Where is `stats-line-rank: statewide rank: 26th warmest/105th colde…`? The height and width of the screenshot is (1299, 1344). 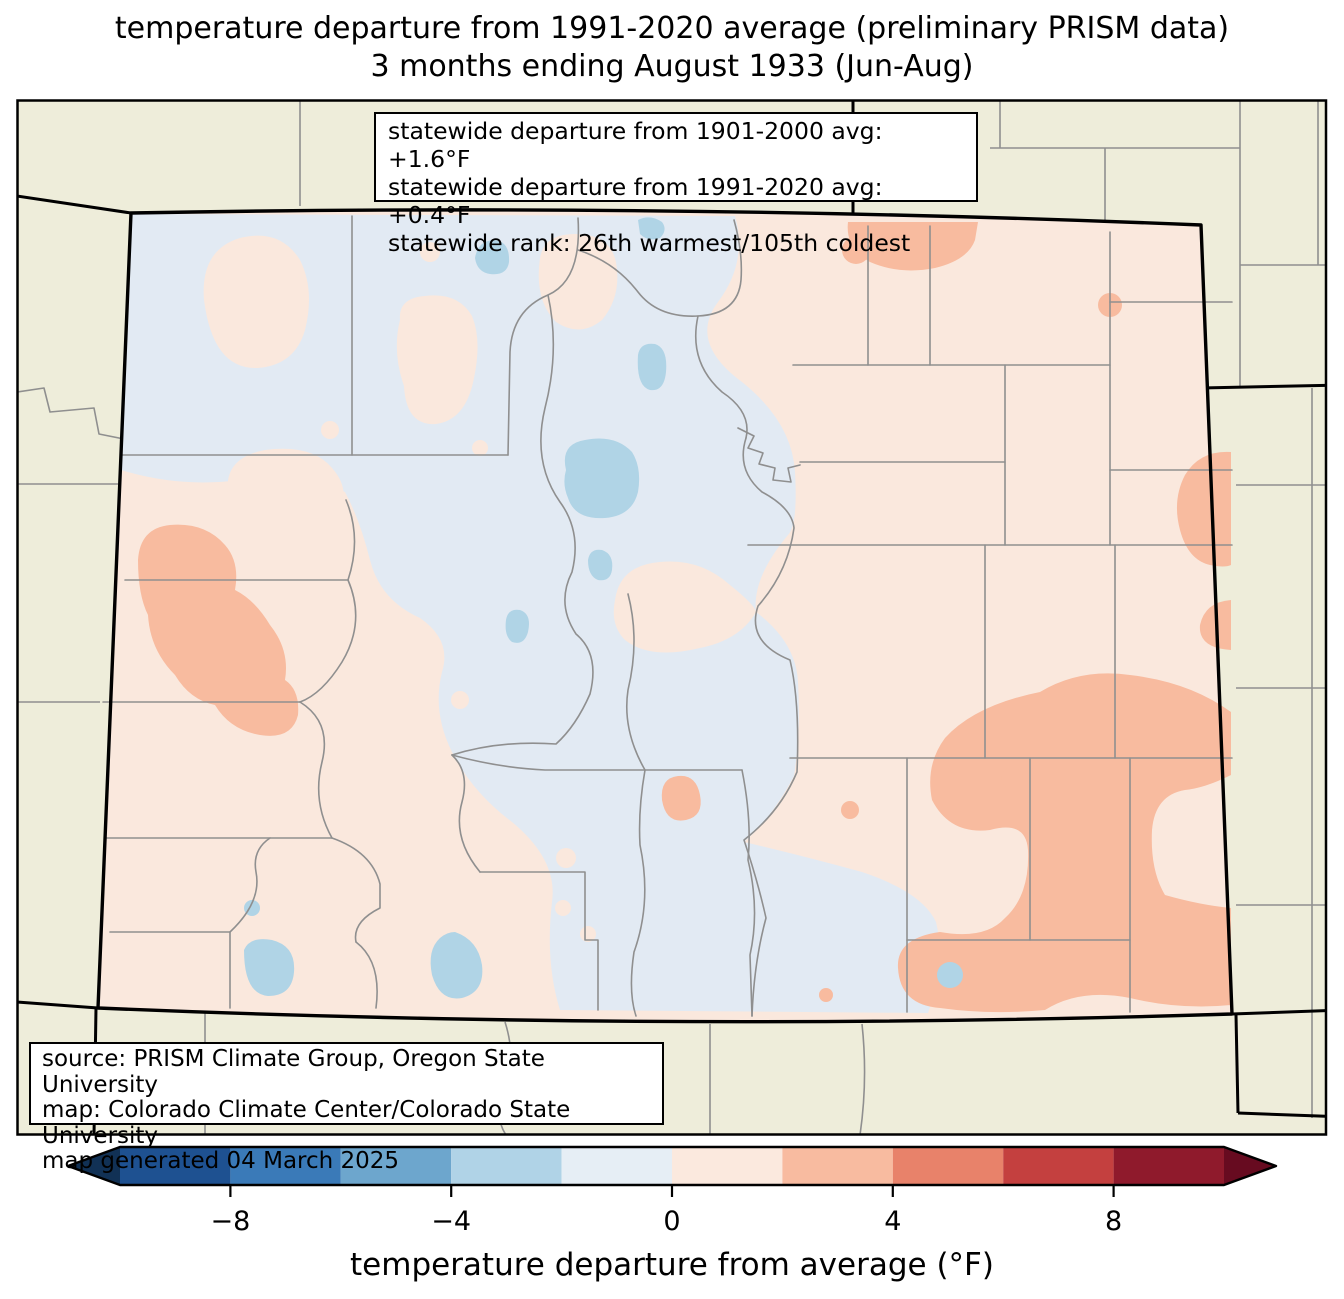
stats-line-rank: statewide rank: 26th warmest/105th colde… is located at coordinates (649, 243).